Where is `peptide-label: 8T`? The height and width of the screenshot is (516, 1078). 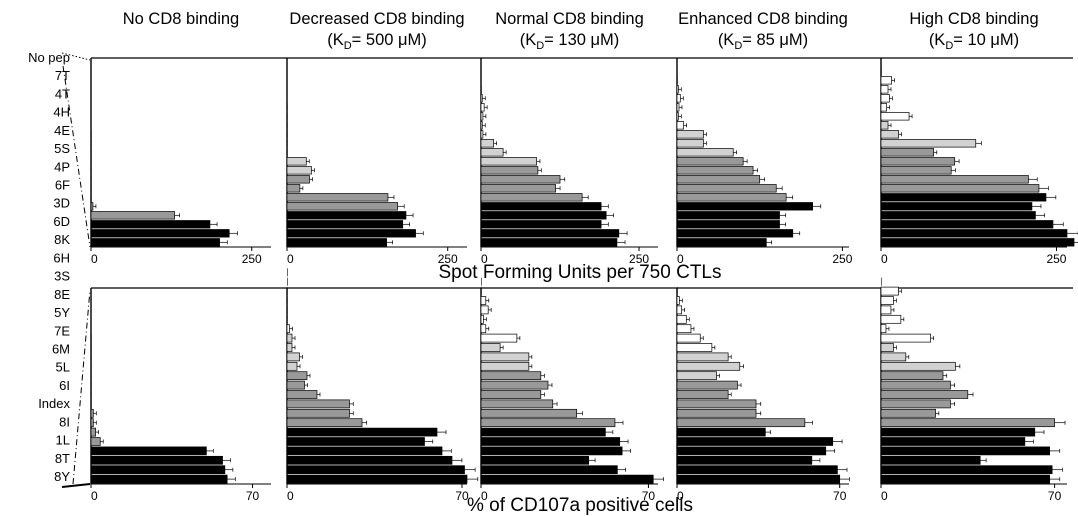
peptide-label: 8T is located at coordinates (62, 458).